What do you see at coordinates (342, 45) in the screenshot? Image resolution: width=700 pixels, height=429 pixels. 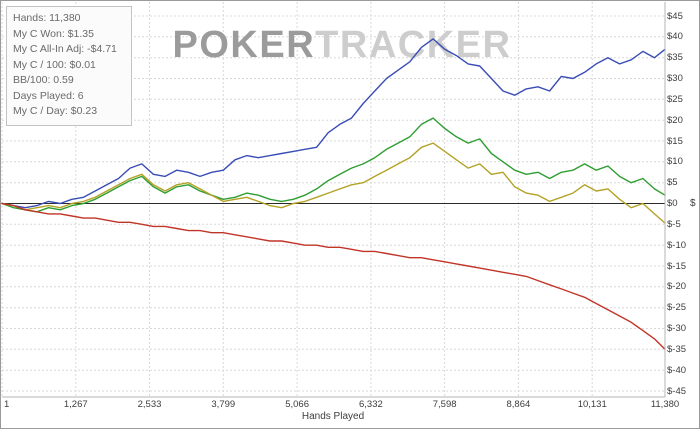 I see `pokertracker-watermark: POKERTRACKER` at bounding box center [342, 45].